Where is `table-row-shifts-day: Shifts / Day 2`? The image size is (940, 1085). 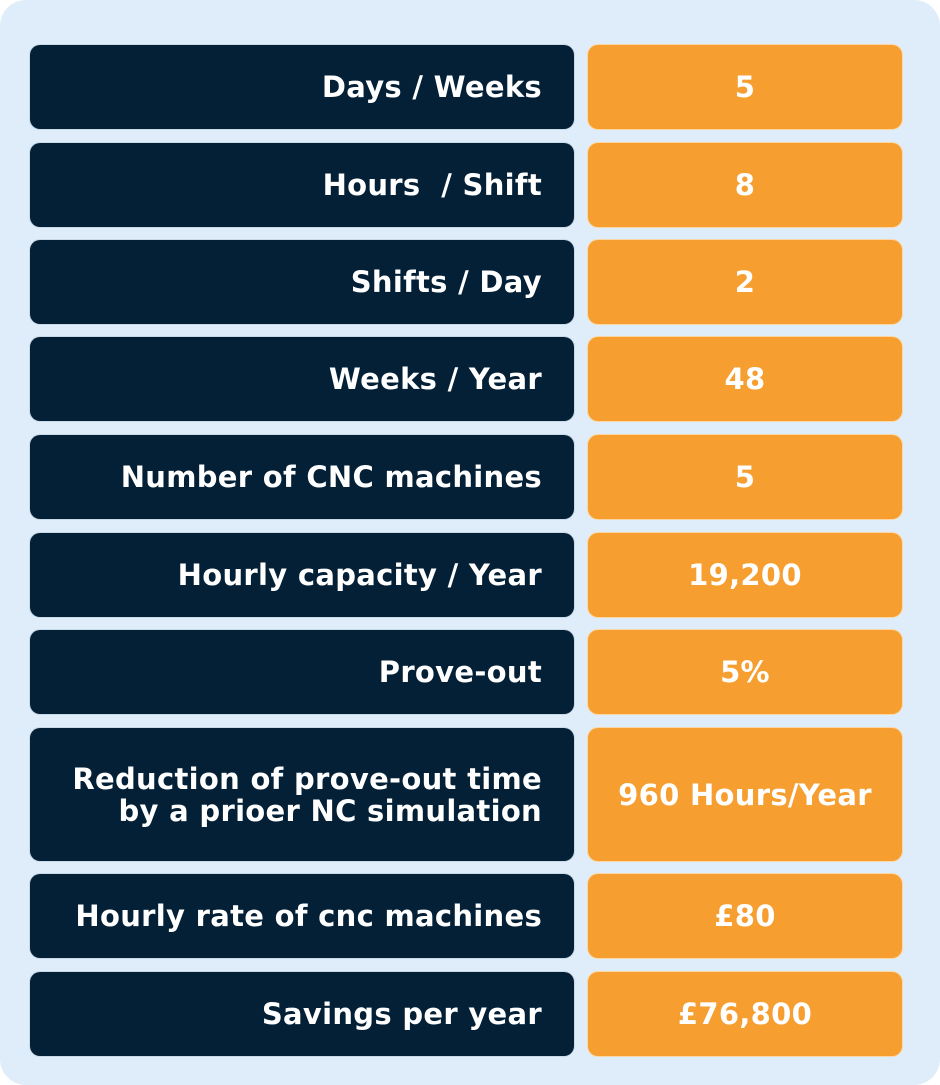 table-row-shifts-day: Shifts / Day 2 is located at coordinates (466, 282).